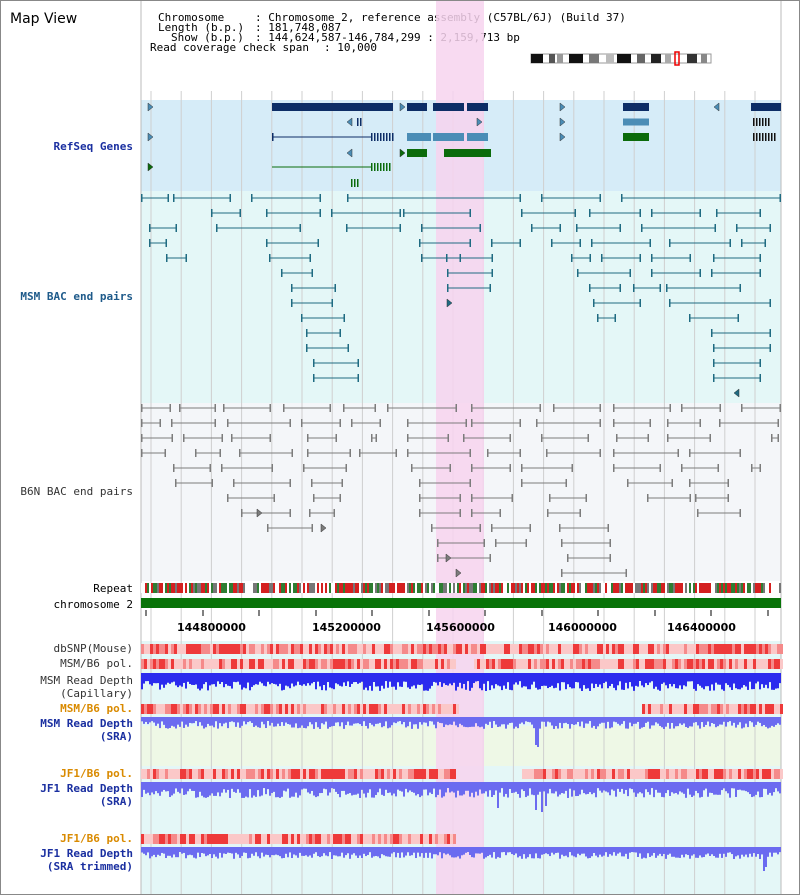 This screenshot has width=800, height=895. What do you see at coordinates (96, 773) in the screenshot?
I see `track-label-jf1-b6-pol: JF1/B6 pol.` at bounding box center [96, 773].